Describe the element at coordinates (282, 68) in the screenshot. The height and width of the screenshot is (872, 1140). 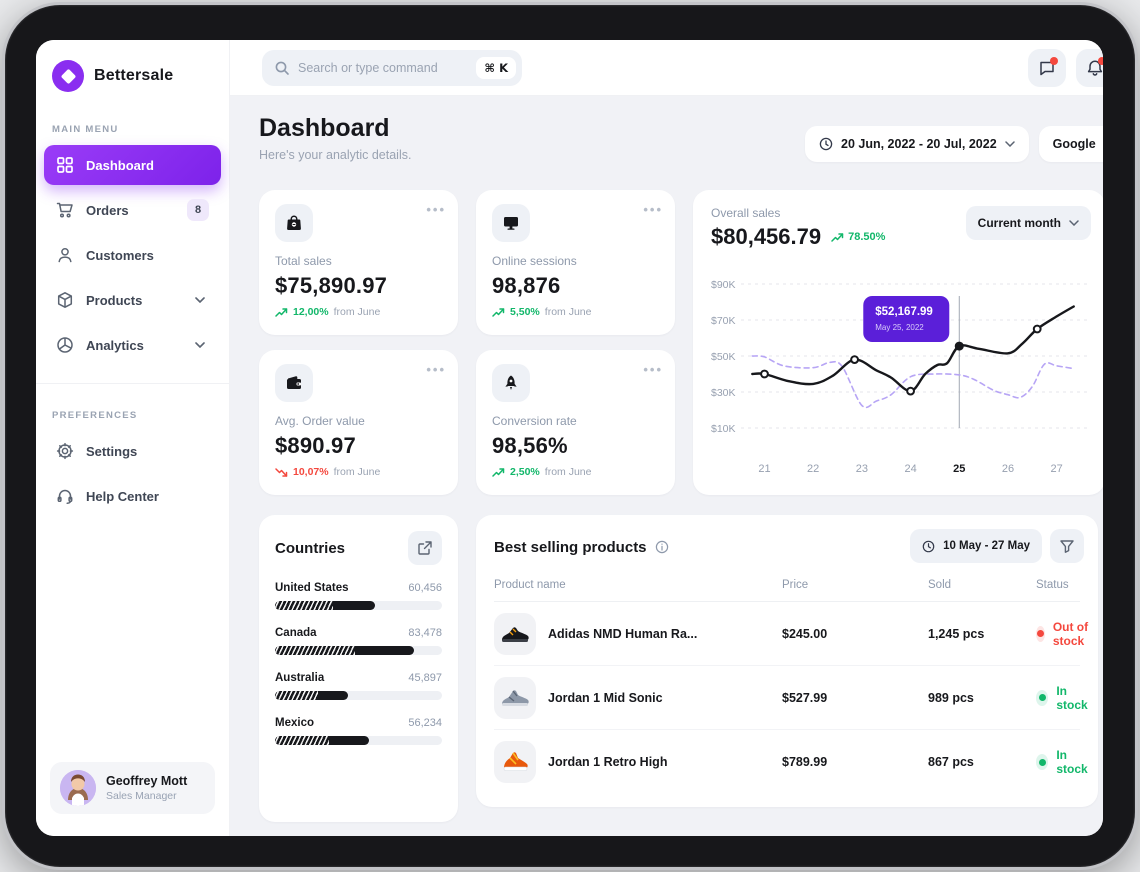
I see `search-icon` at that location.